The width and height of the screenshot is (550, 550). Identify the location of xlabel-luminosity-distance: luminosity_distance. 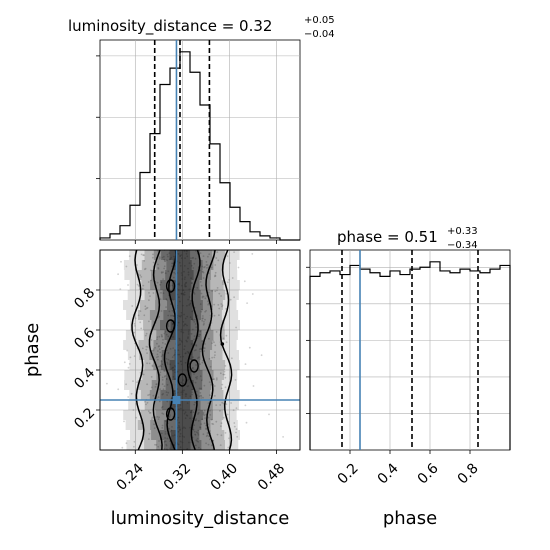
(200, 518).